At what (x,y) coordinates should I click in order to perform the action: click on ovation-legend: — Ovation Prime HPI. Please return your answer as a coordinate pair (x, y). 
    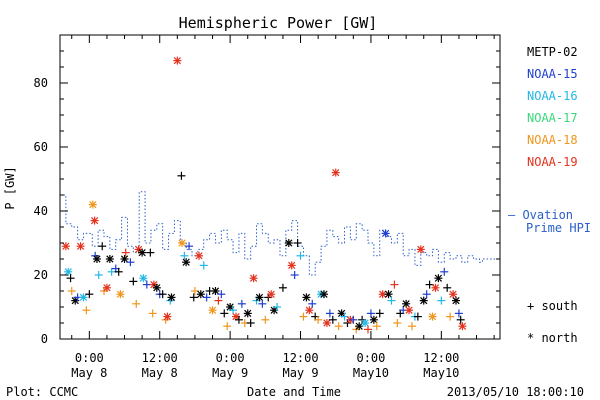
    Looking at the image, I should click on (549, 221).